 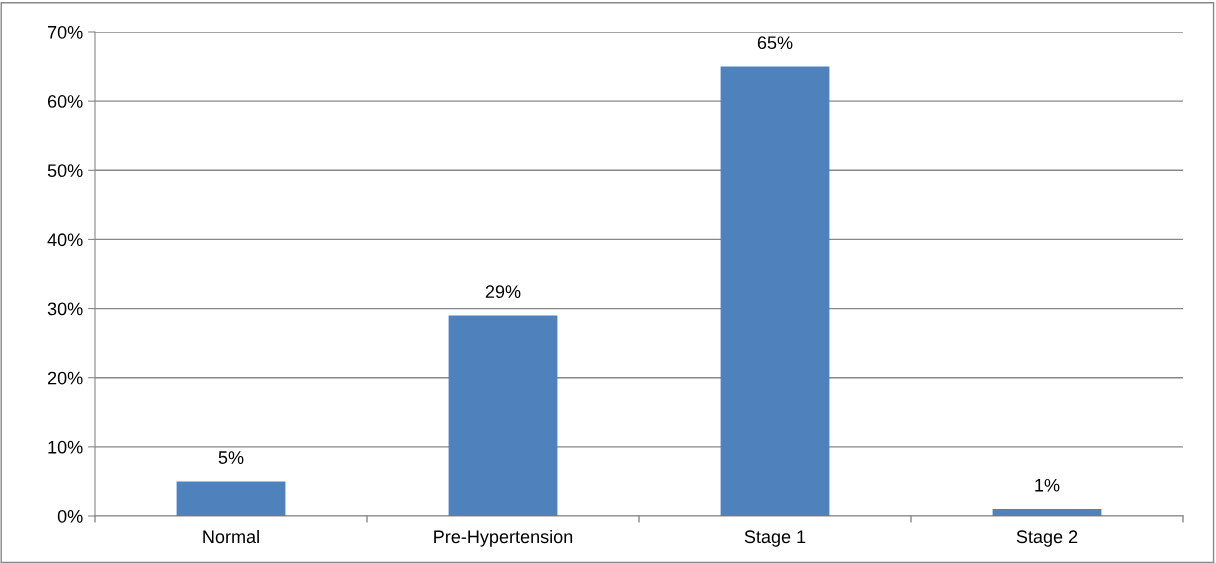 What do you see at coordinates (65, 447) in the screenshot?
I see `y-tick-label: 10%` at bounding box center [65, 447].